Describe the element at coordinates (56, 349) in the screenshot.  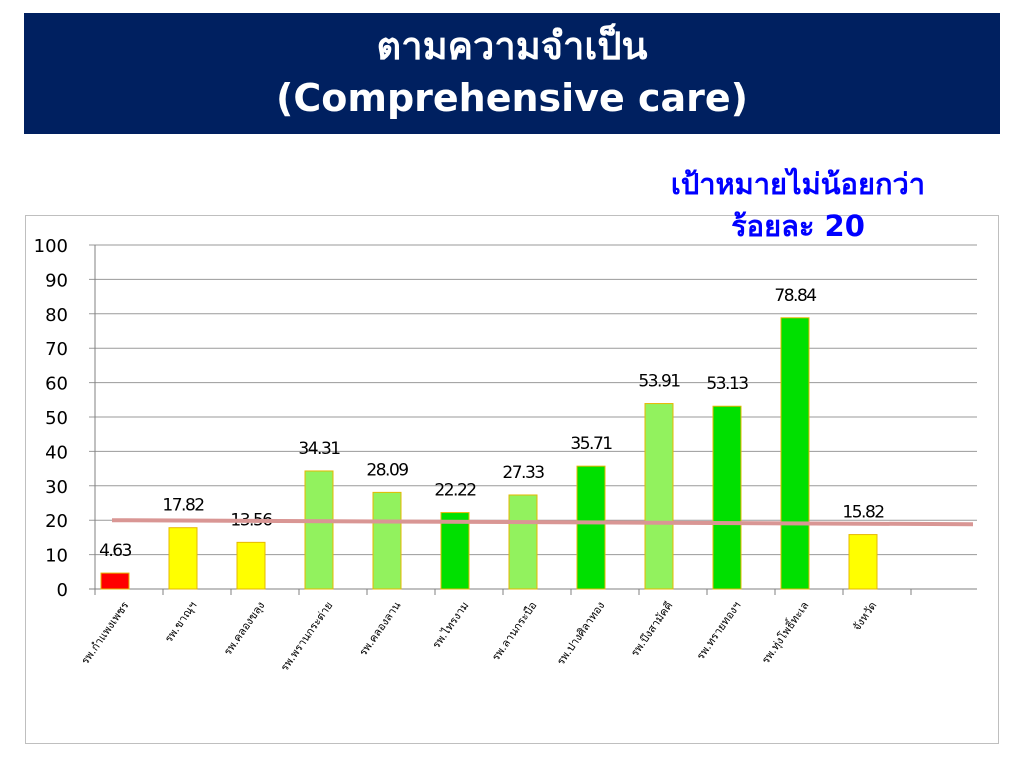
I see `y-tick-label: 70` at that location.